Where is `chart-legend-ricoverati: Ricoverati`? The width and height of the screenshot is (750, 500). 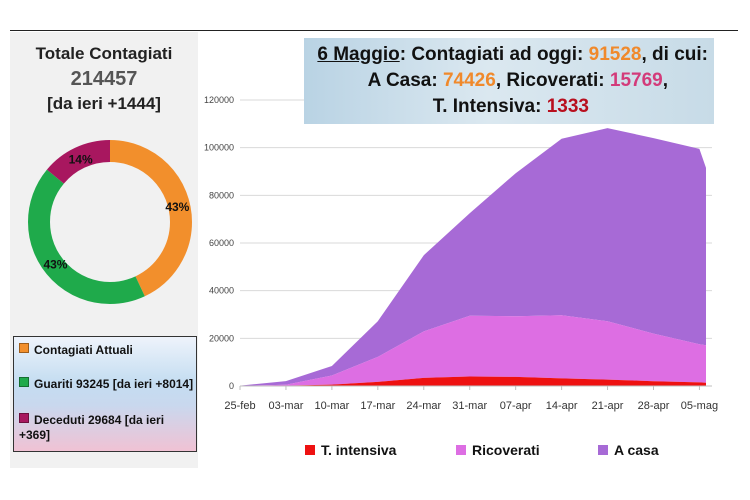
chart-legend-ricoverati: Ricoverati is located at coordinates (498, 450).